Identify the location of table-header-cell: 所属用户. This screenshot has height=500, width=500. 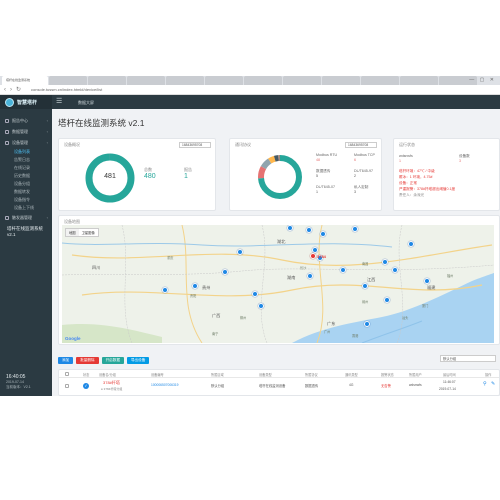
(415, 375).